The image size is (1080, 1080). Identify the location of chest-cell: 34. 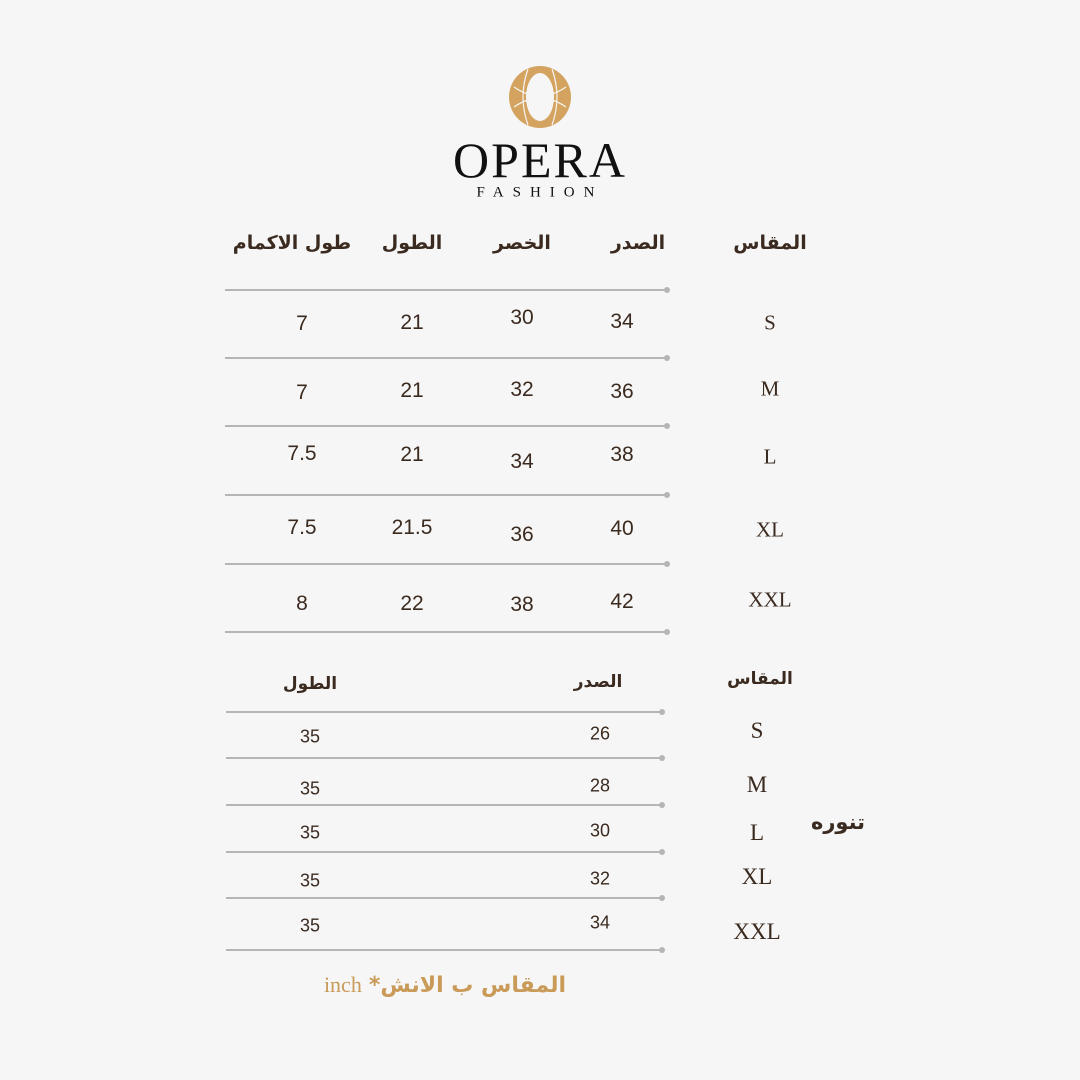
(622, 321).